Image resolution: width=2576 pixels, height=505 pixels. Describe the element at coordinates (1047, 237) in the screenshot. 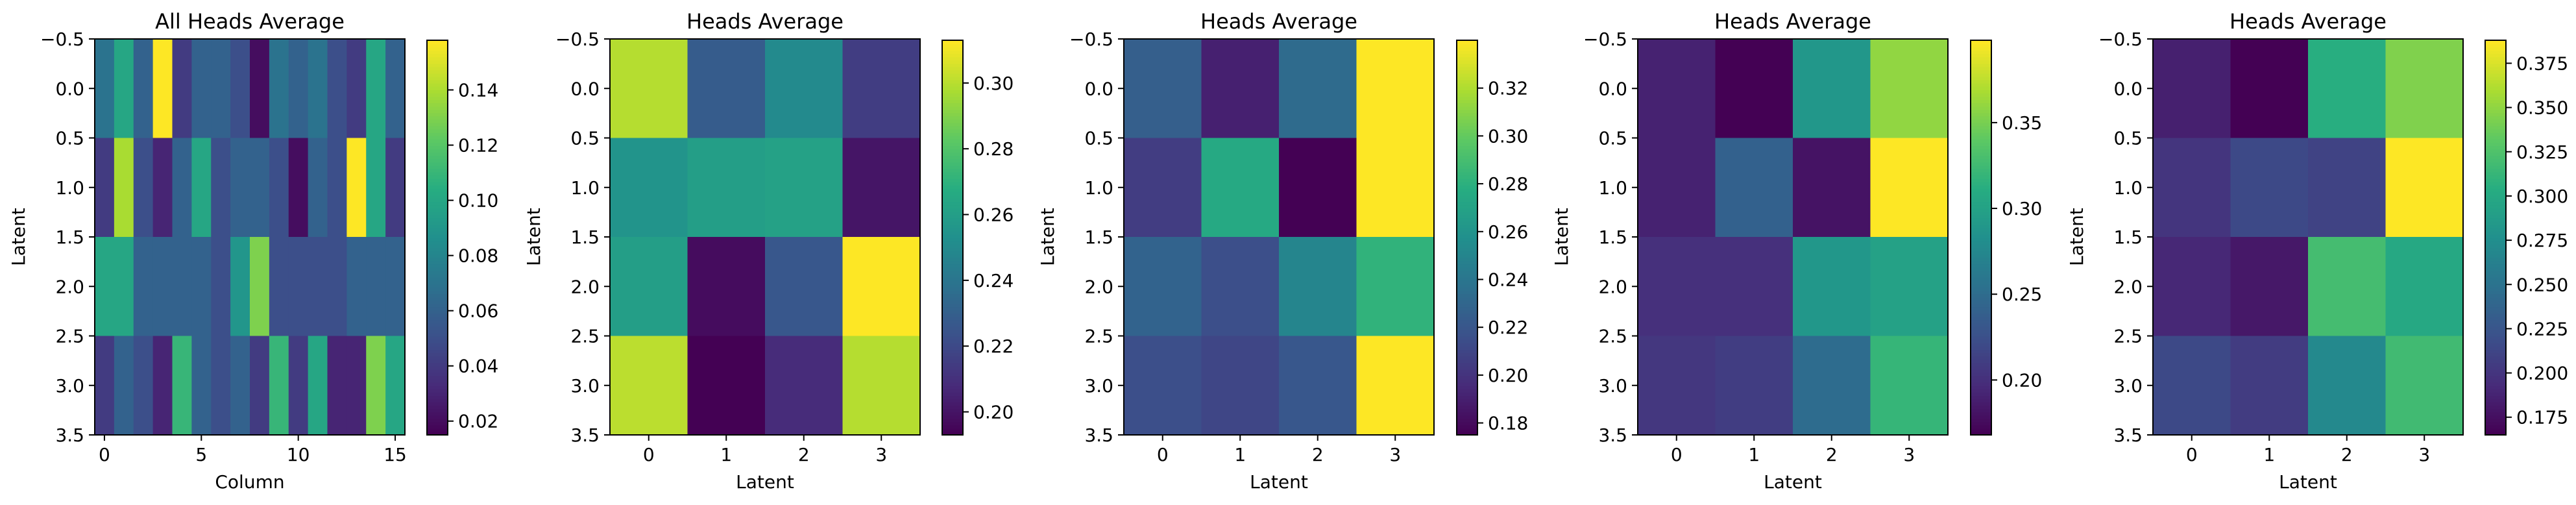

I see `y-axis-label: Latent` at that location.